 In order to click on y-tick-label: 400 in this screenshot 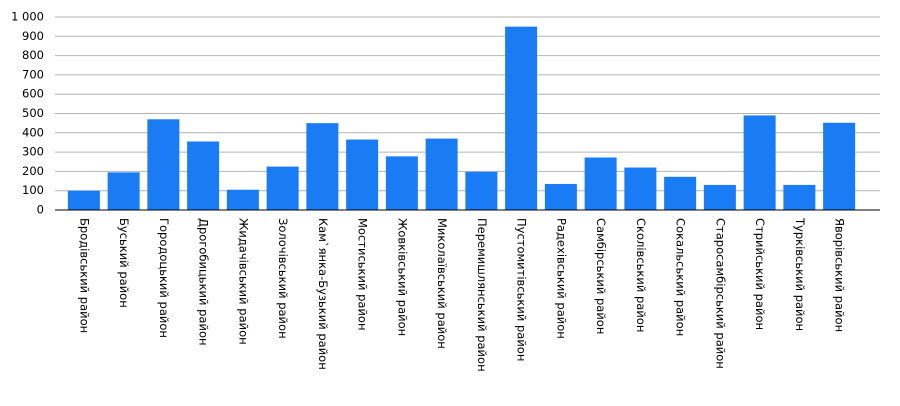, I will do `click(33, 132)`.